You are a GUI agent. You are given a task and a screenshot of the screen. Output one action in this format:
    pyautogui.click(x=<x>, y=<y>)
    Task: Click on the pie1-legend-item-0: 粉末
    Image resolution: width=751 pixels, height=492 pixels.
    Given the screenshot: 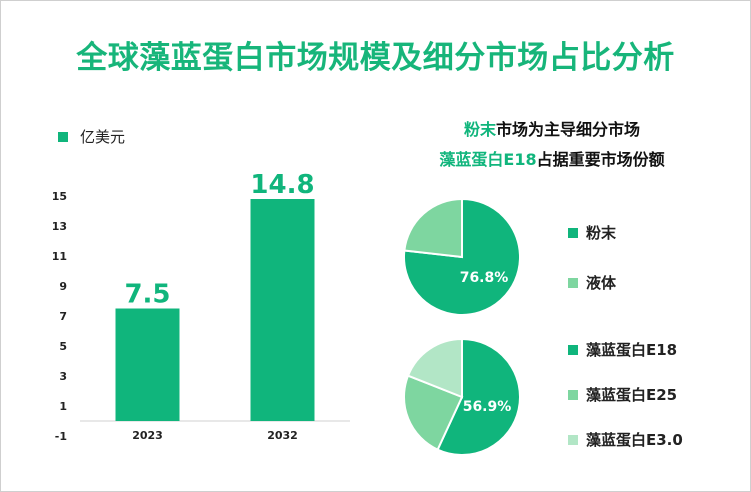 What is the action you would take?
    pyautogui.click(x=592, y=232)
    